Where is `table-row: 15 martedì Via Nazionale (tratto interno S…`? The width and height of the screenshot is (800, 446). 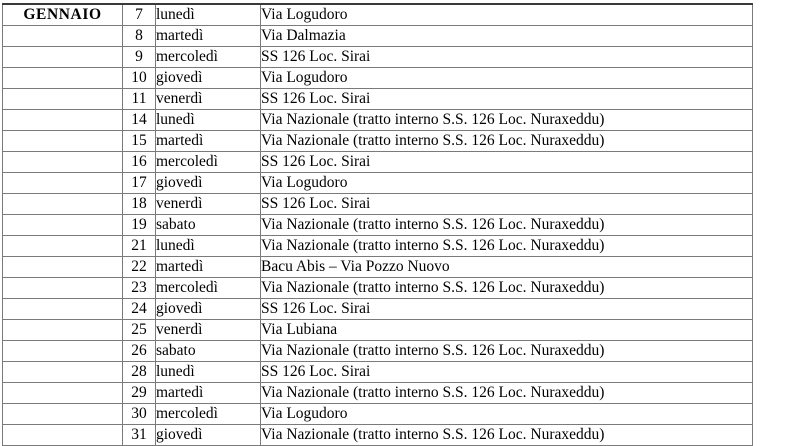
table-row: 15 martedì Via Nazionale (tratto interno S… is located at coordinates (377, 141).